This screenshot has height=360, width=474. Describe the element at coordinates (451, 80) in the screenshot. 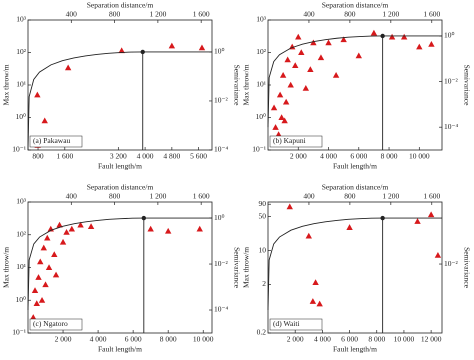

I see `y2-tick-label: 10⁻²` at that location.